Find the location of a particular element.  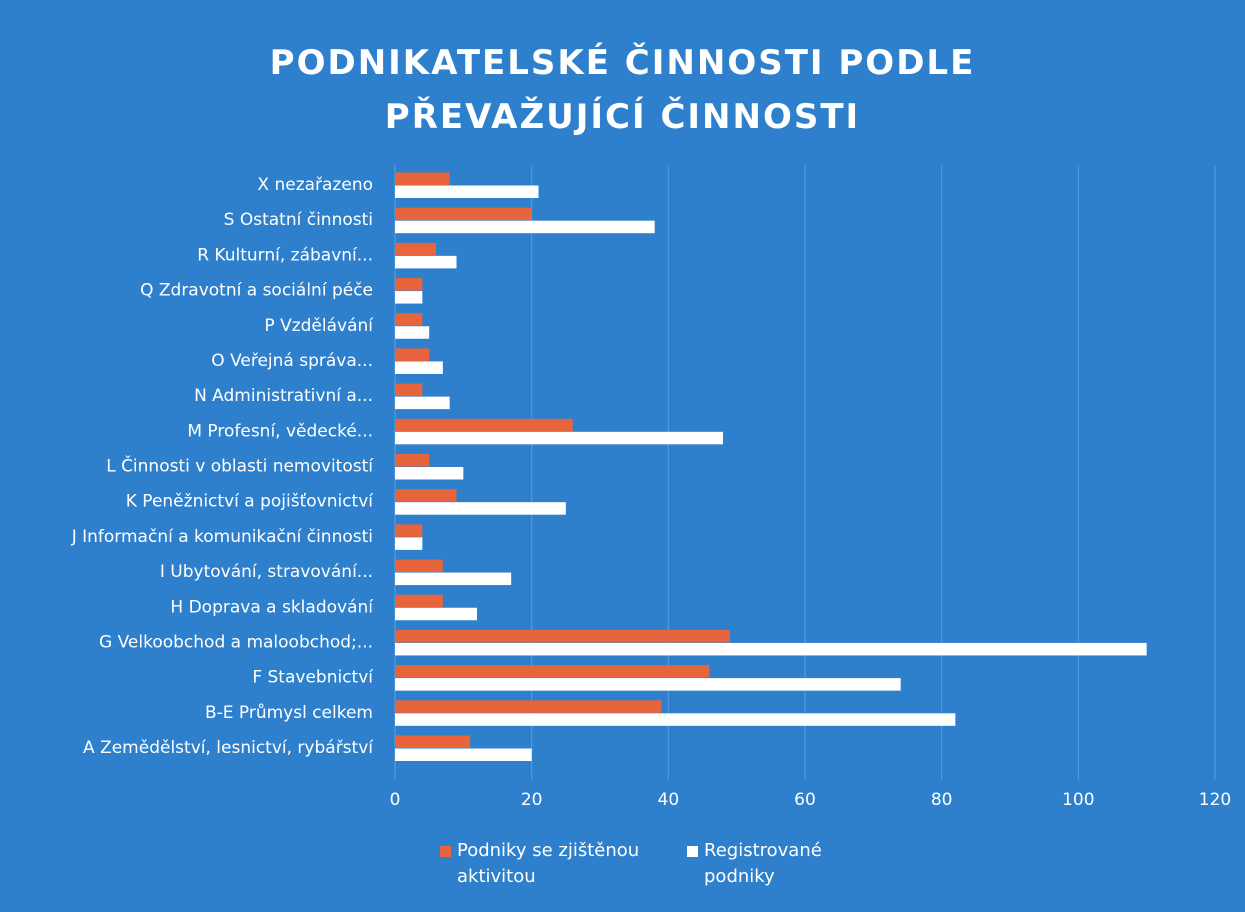

y-tick-label: F Stavebnictví is located at coordinates (313, 678).